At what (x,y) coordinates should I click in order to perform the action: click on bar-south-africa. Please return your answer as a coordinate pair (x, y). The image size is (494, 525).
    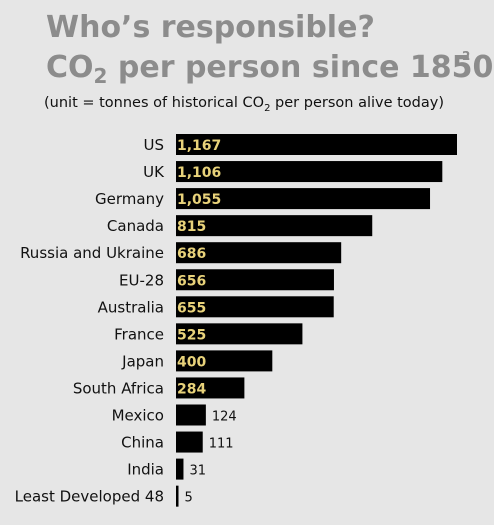
    Looking at the image, I should click on (210, 388).